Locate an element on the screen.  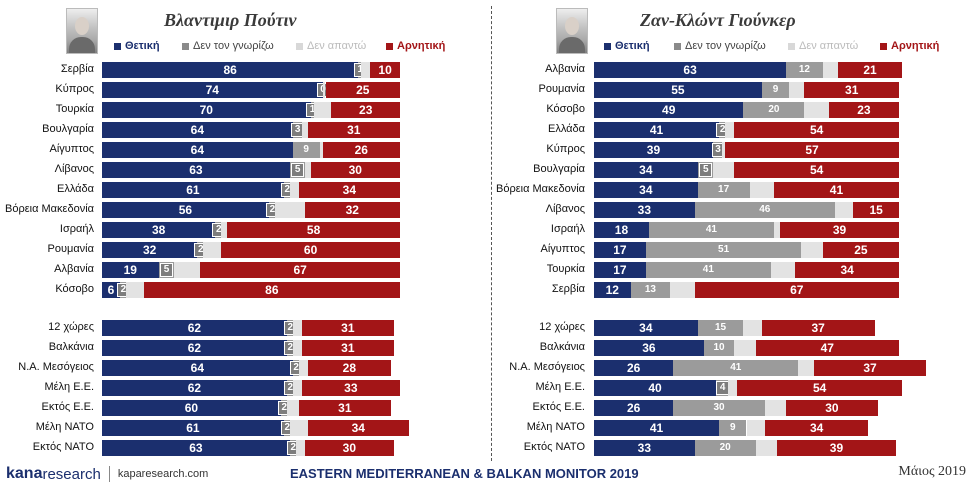
data-label-positive: 70 is located at coordinates (206, 110).